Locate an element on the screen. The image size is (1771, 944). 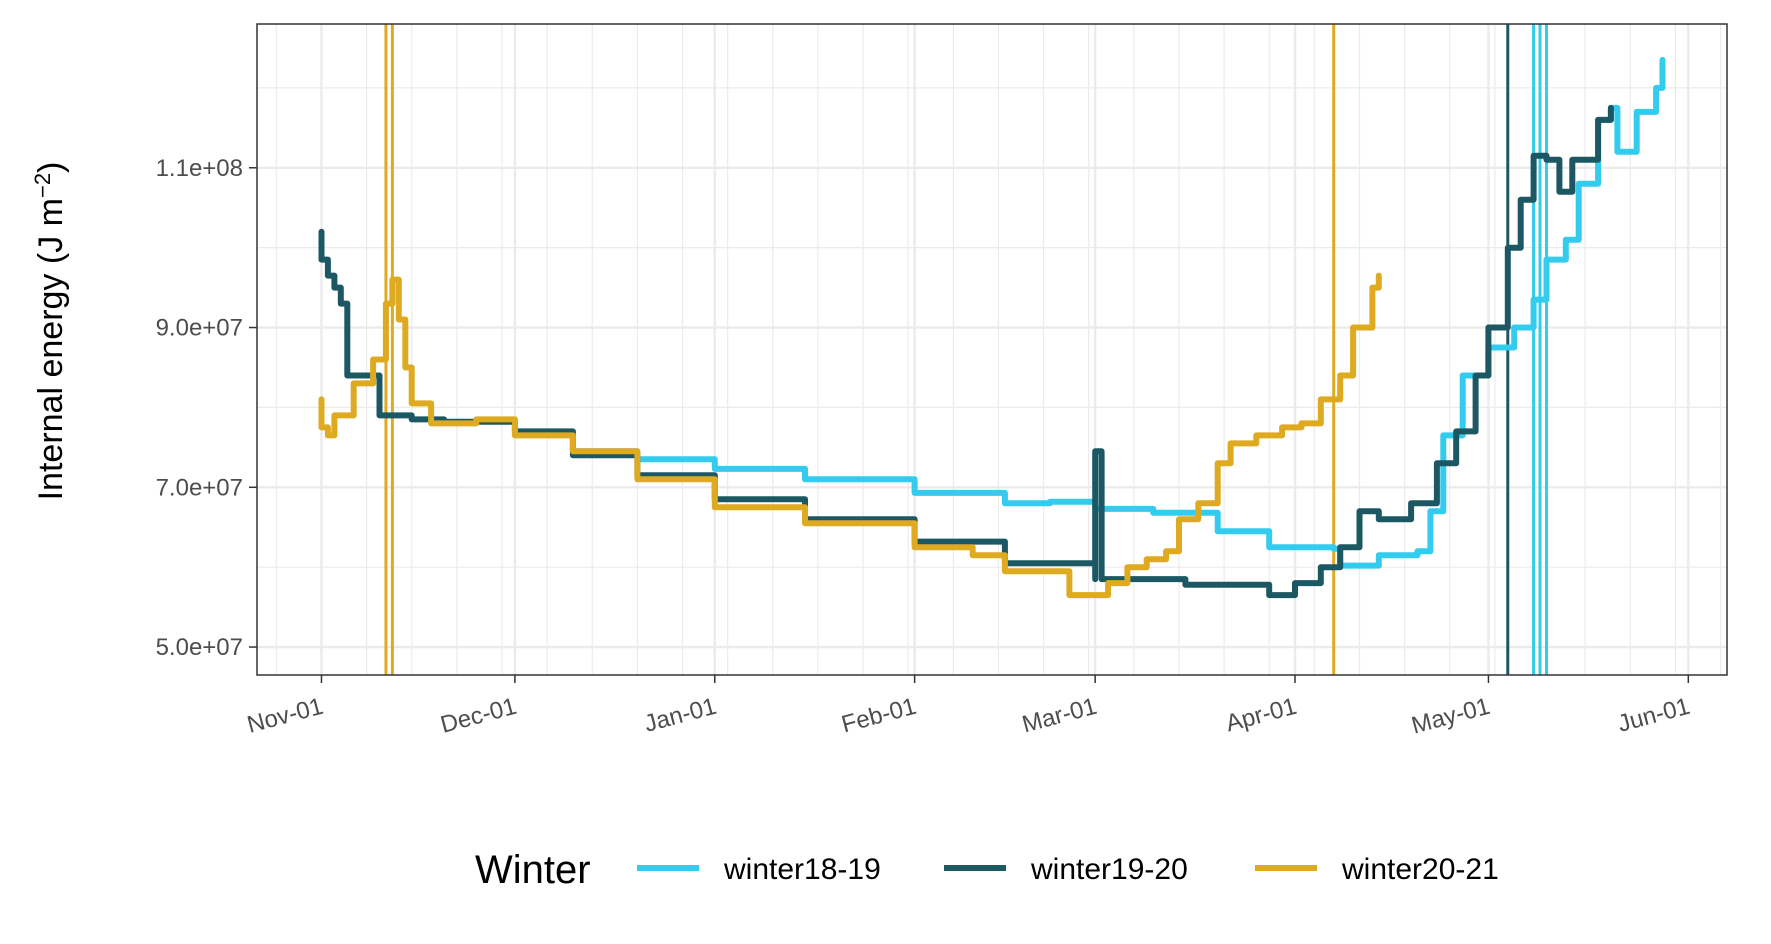
y-tick-label: 1.1e+08 is located at coordinates (199, 168).